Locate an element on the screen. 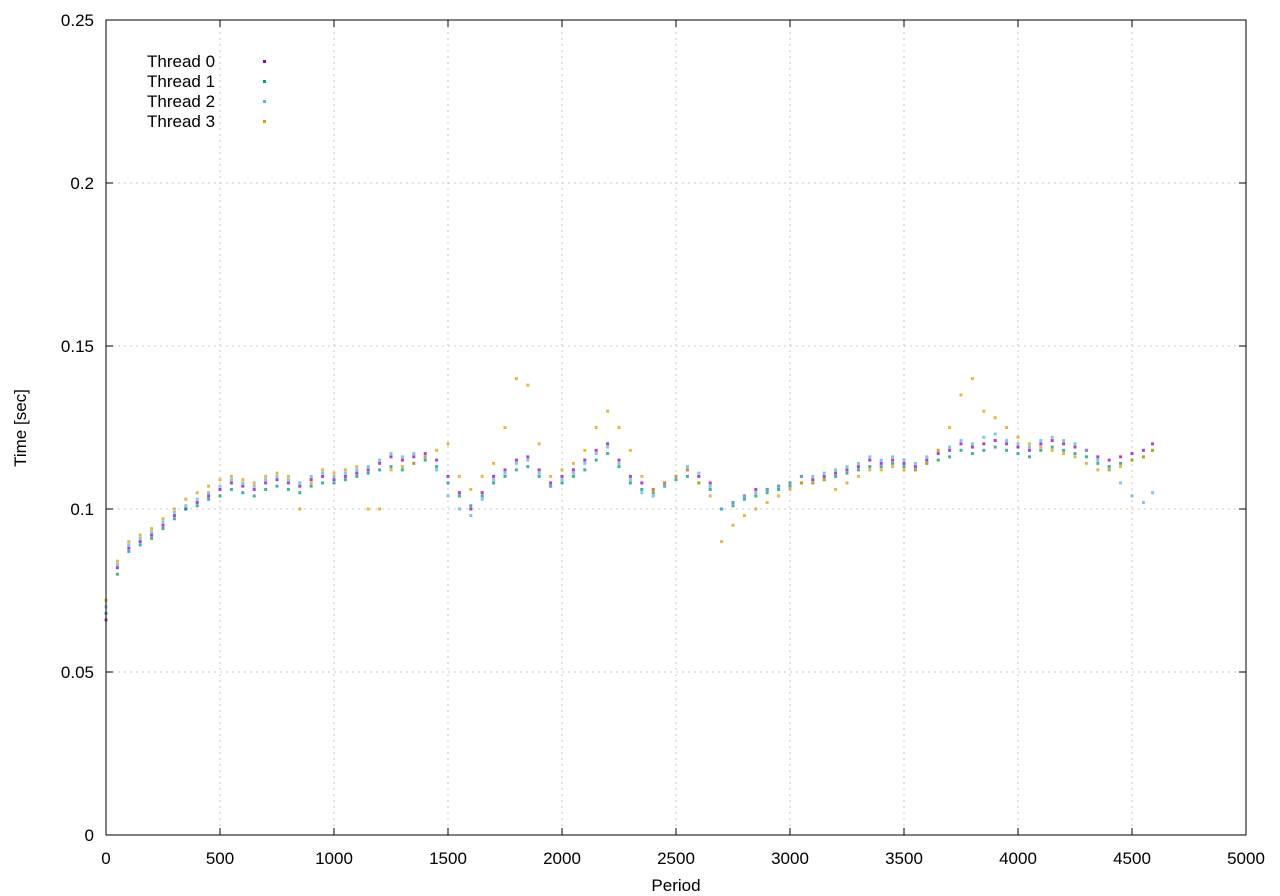 This screenshot has height=896, width=1280. x-axis-label: Period is located at coordinates (675, 885).